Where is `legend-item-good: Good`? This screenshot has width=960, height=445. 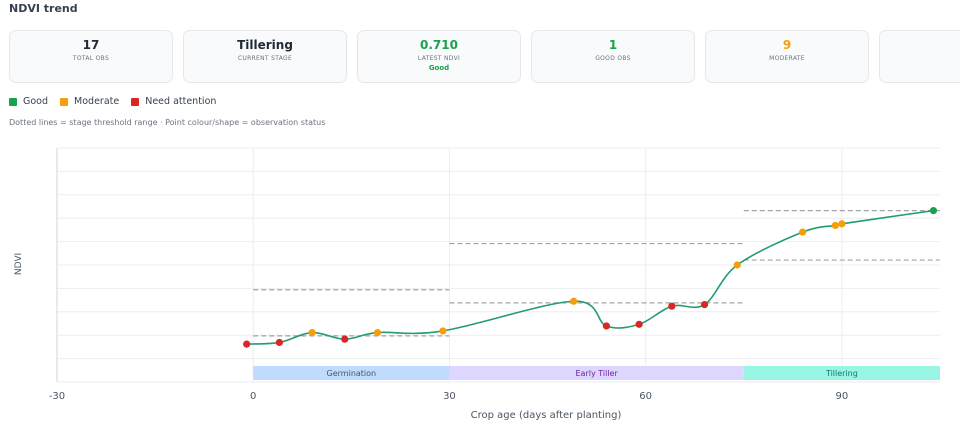
legend-item-good: Good is located at coordinates (28, 101).